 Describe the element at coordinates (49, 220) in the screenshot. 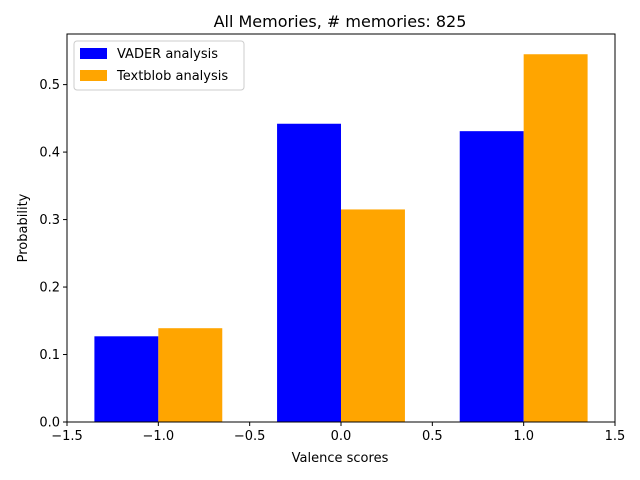

I see `y-tick-label: 0.3` at that location.